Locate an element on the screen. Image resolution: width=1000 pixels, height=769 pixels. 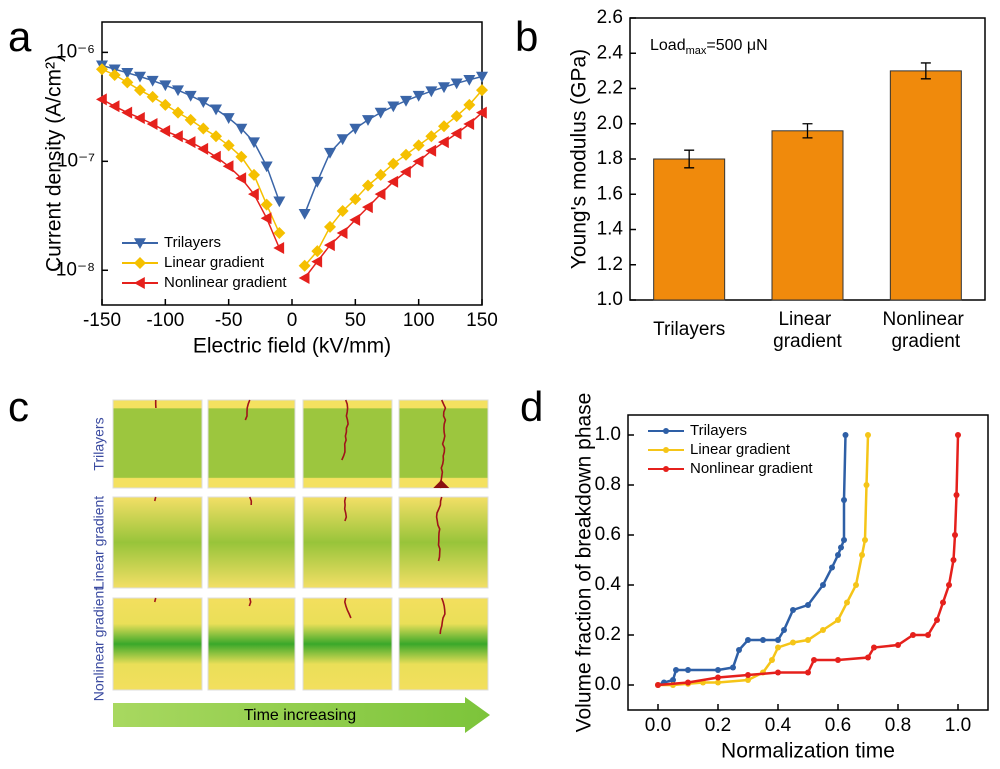
annotation: Loadmax=500 μN is located at coordinates (709, 47).